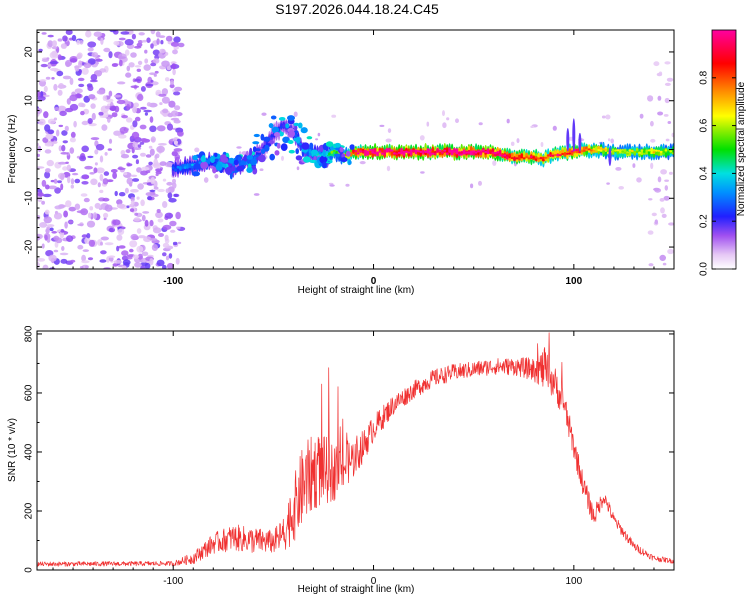 The height and width of the screenshot is (600, 750). Describe the element at coordinates (173, 581) in the screenshot. I see `x-tick-label: -100` at that location.